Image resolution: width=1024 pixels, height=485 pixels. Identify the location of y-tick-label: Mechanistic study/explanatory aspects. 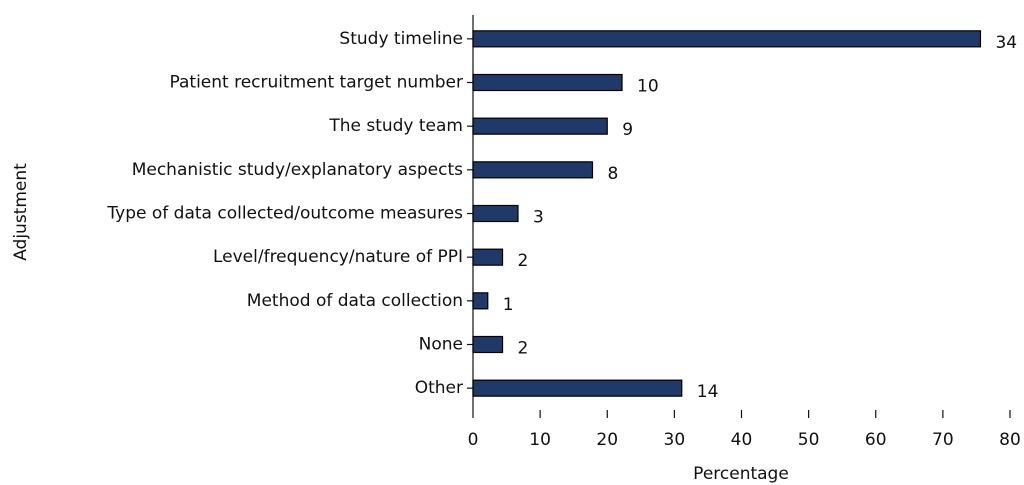
(297, 170).